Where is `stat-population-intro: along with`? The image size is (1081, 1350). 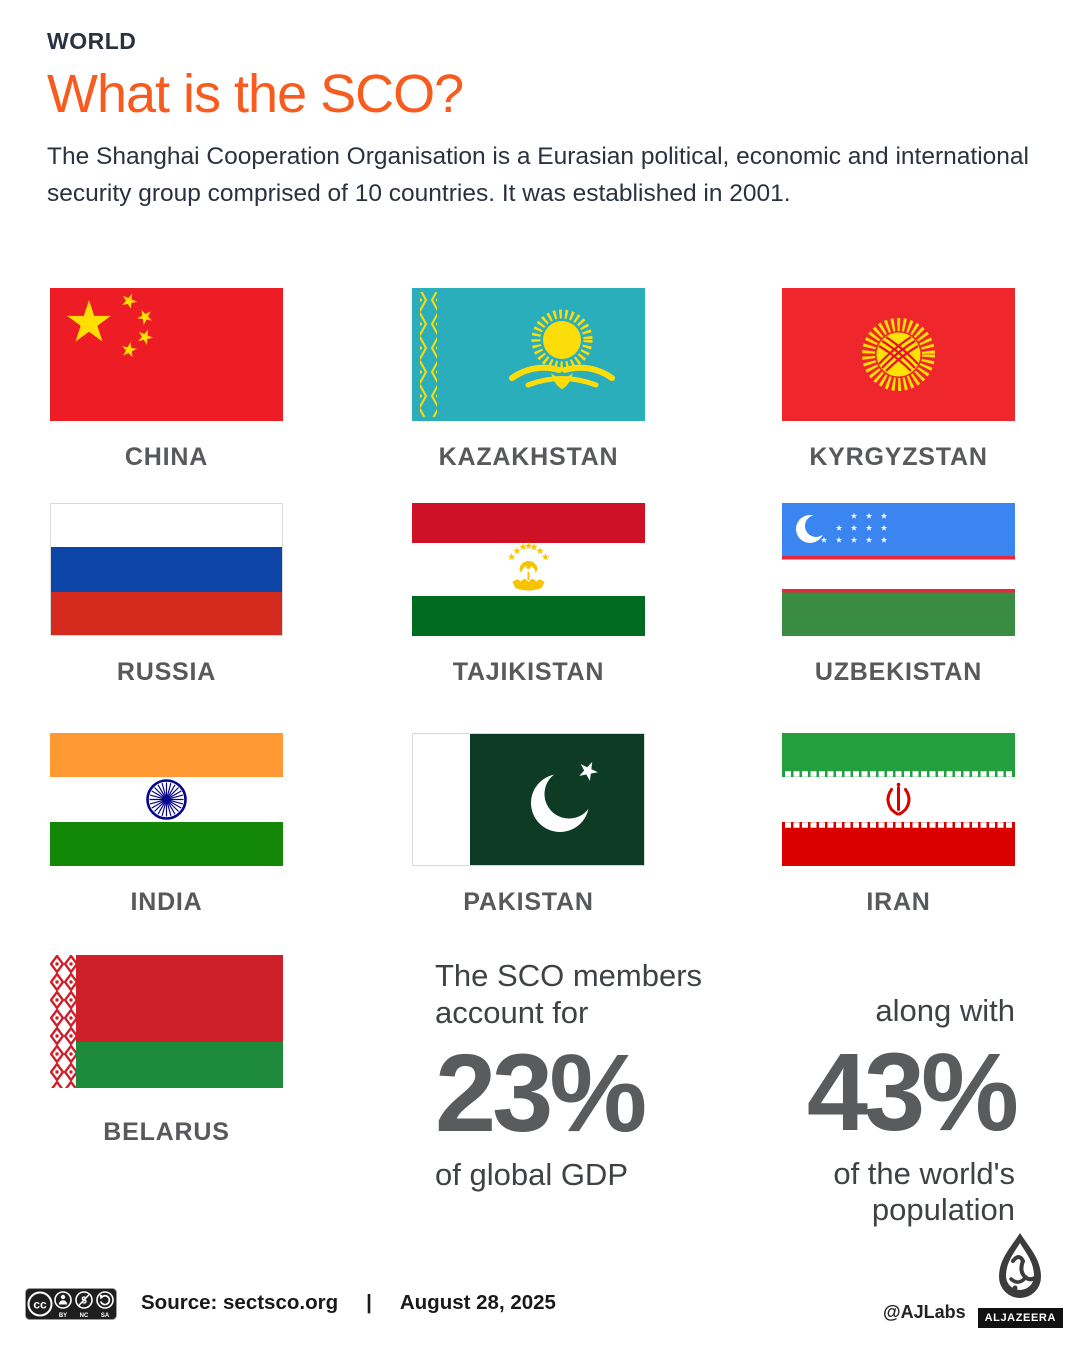
stat-population-intro: along with is located at coordinates (945, 1010).